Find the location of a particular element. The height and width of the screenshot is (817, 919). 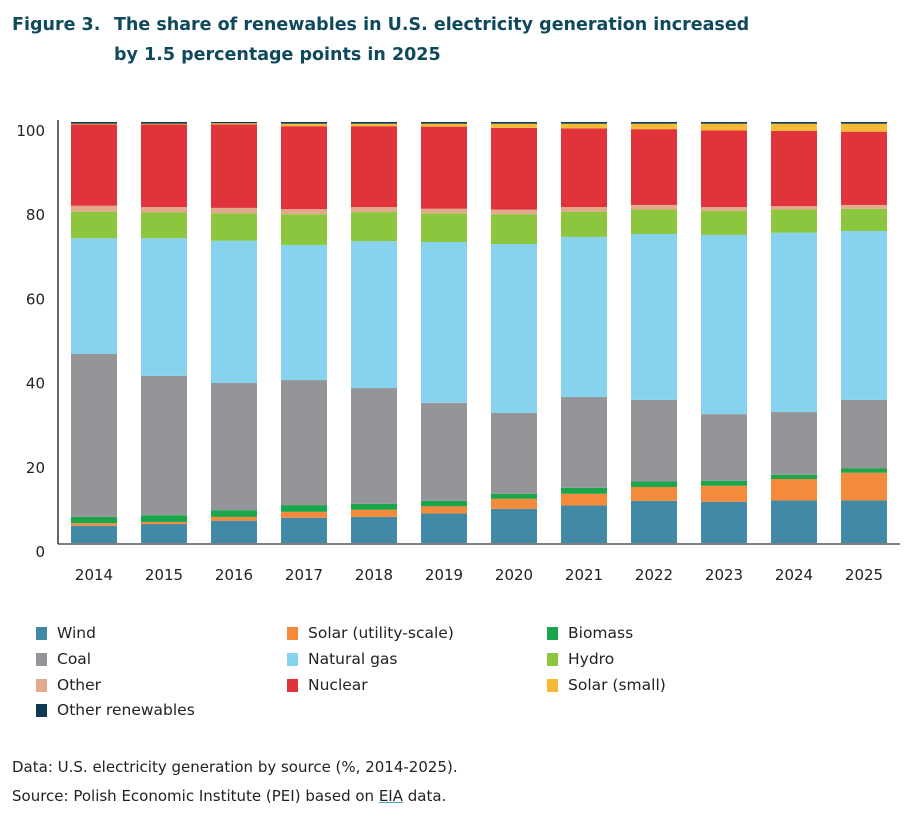

bar-segment-solar-small--2021 is located at coordinates (584, 126).